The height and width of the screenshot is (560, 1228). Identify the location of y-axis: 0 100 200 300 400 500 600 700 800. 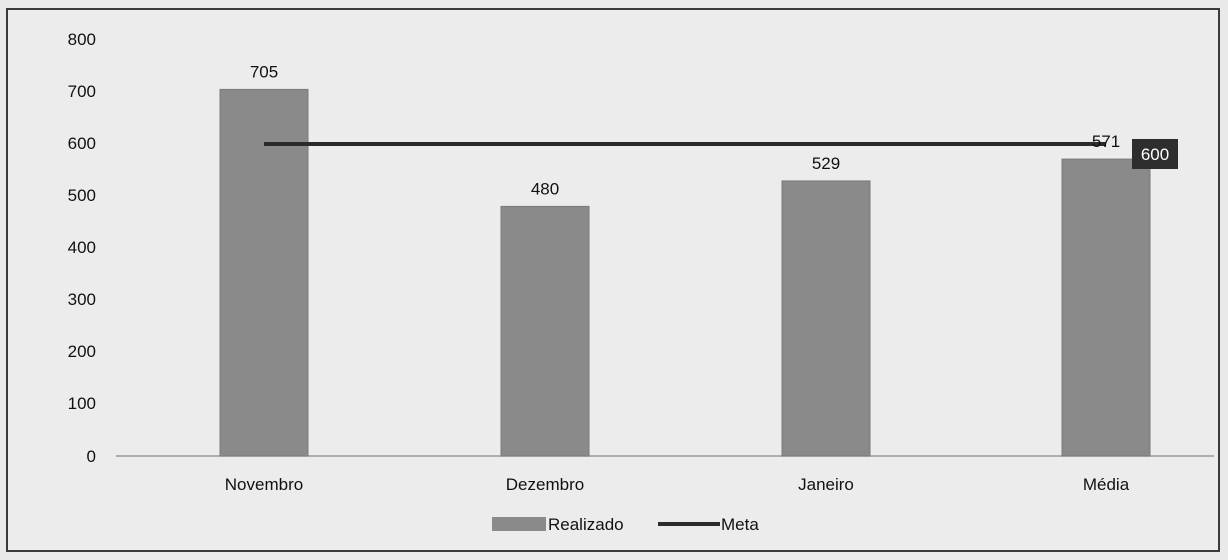
(82, 248).